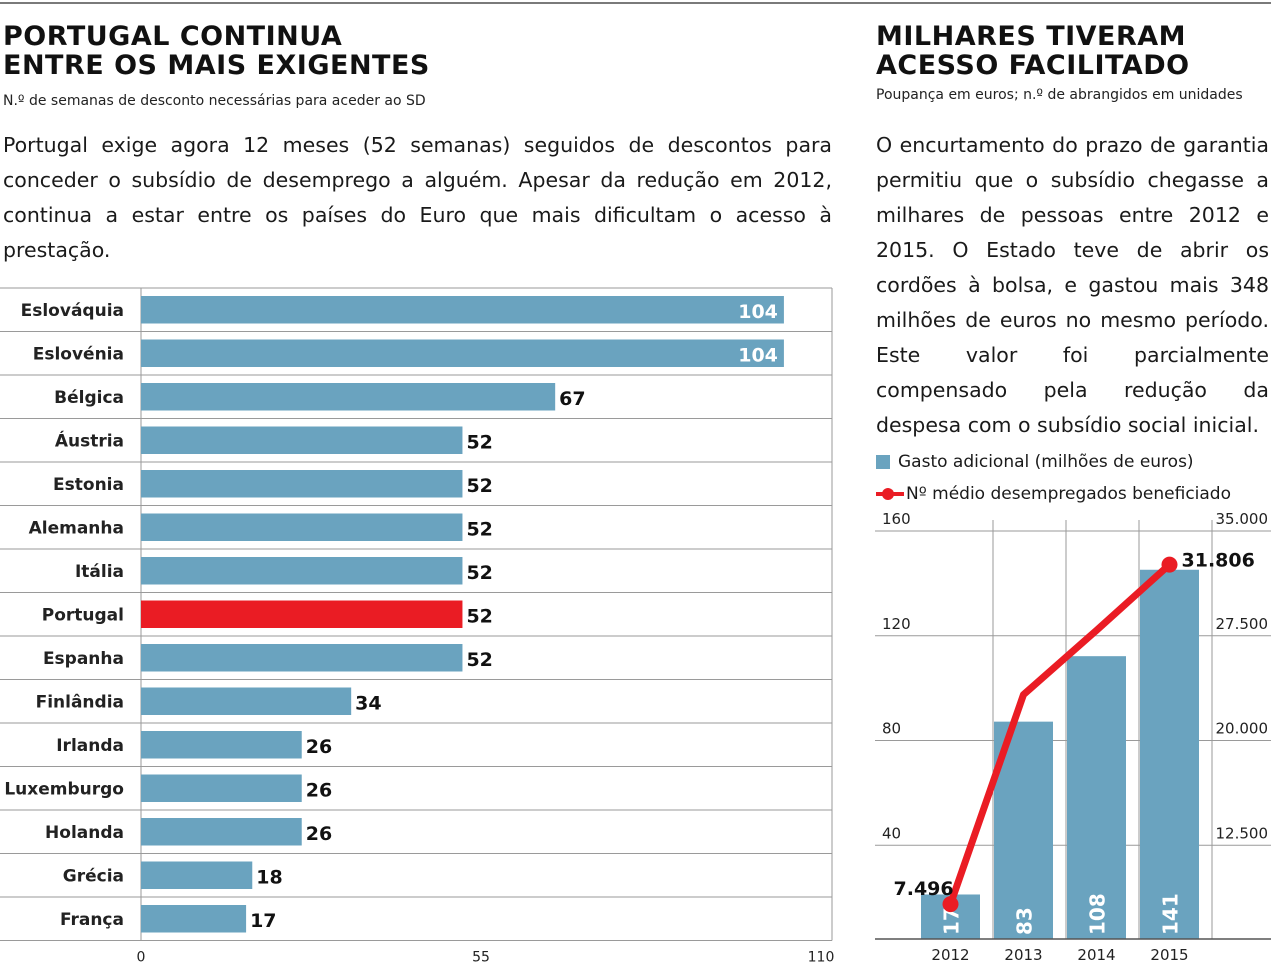 The height and width of the screenshot is (962, 1271). Describe the element at coordinates (1096, 954) in the screenshot. I see `combo-x-tick-label: 2014` at that location.